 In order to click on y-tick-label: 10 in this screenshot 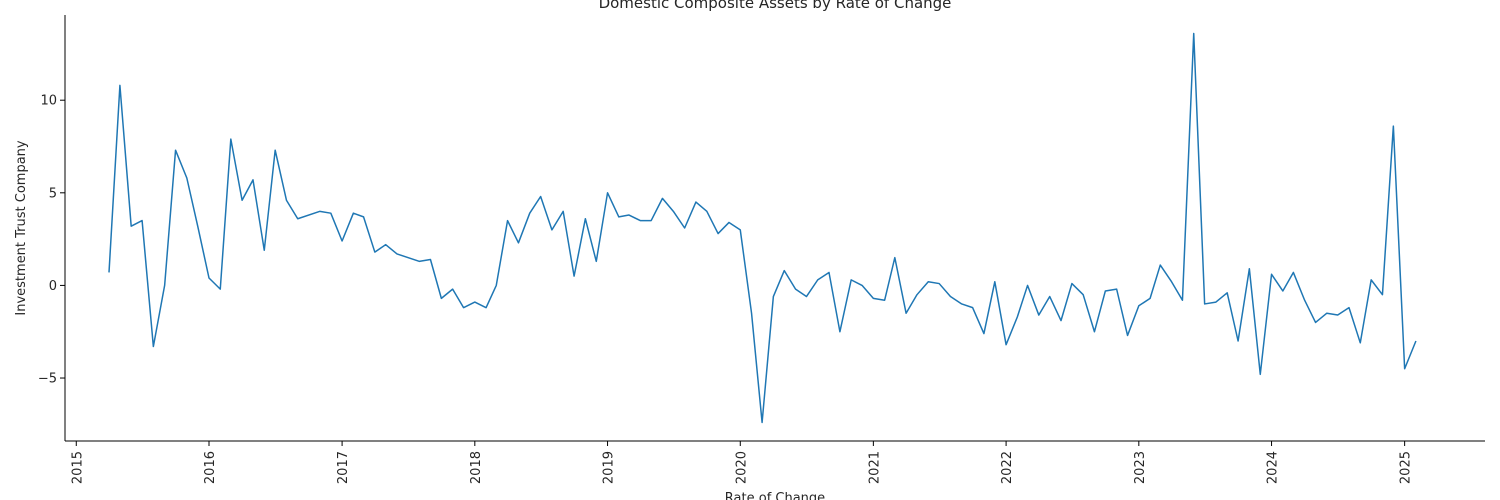, I will do `click(48, 101)`.